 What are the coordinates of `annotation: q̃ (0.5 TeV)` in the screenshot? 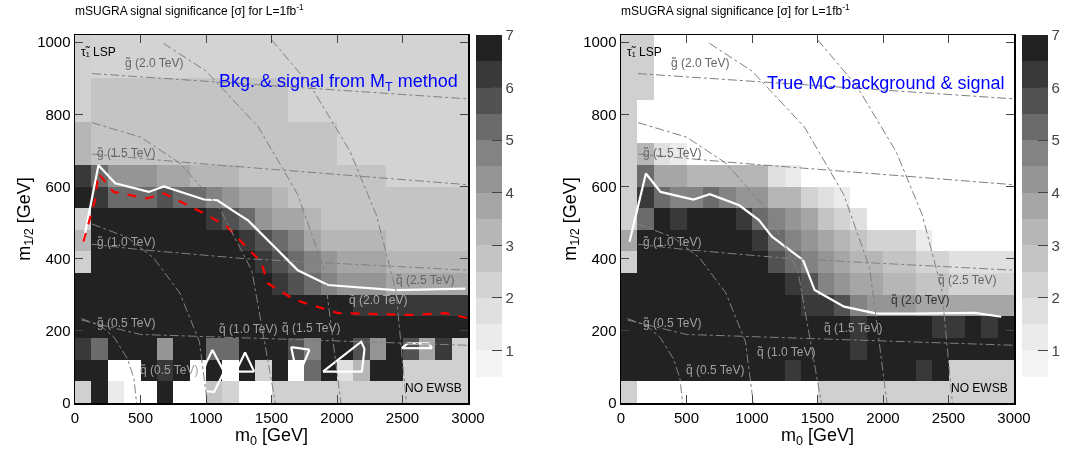 It's located at (715, 370).